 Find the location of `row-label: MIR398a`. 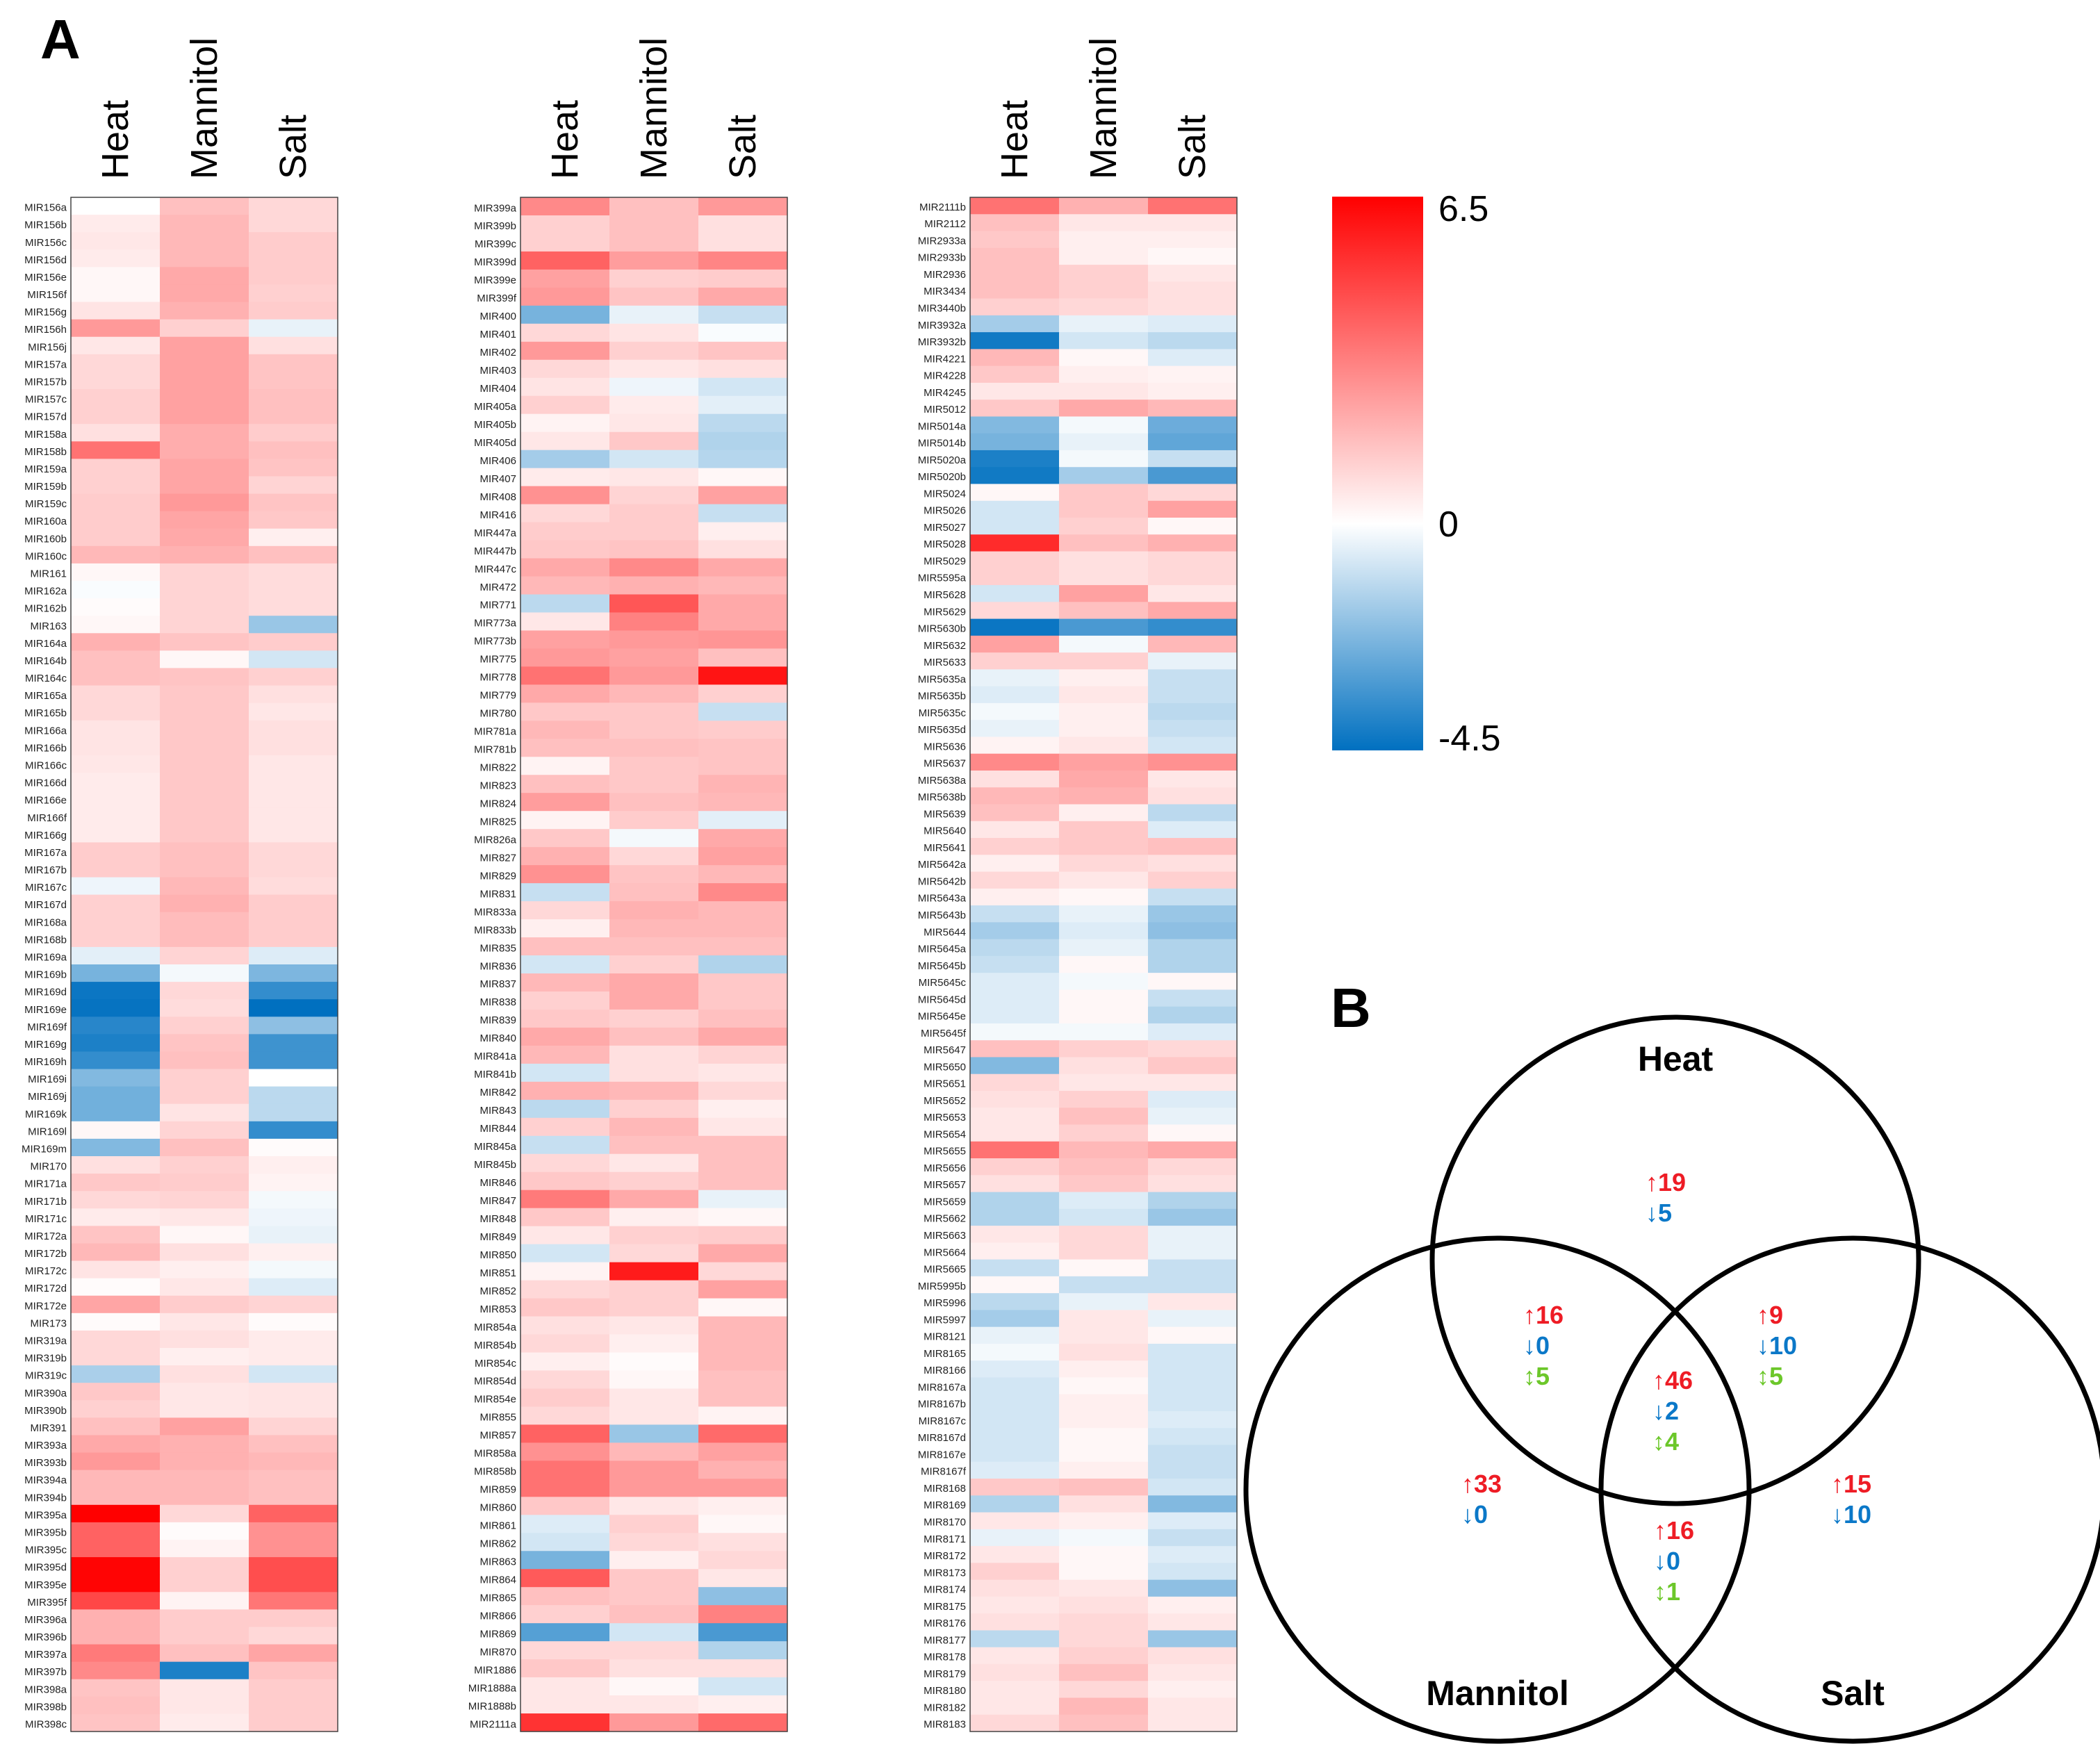

row-label: MIR398a is located at coordinates (46, 1689).